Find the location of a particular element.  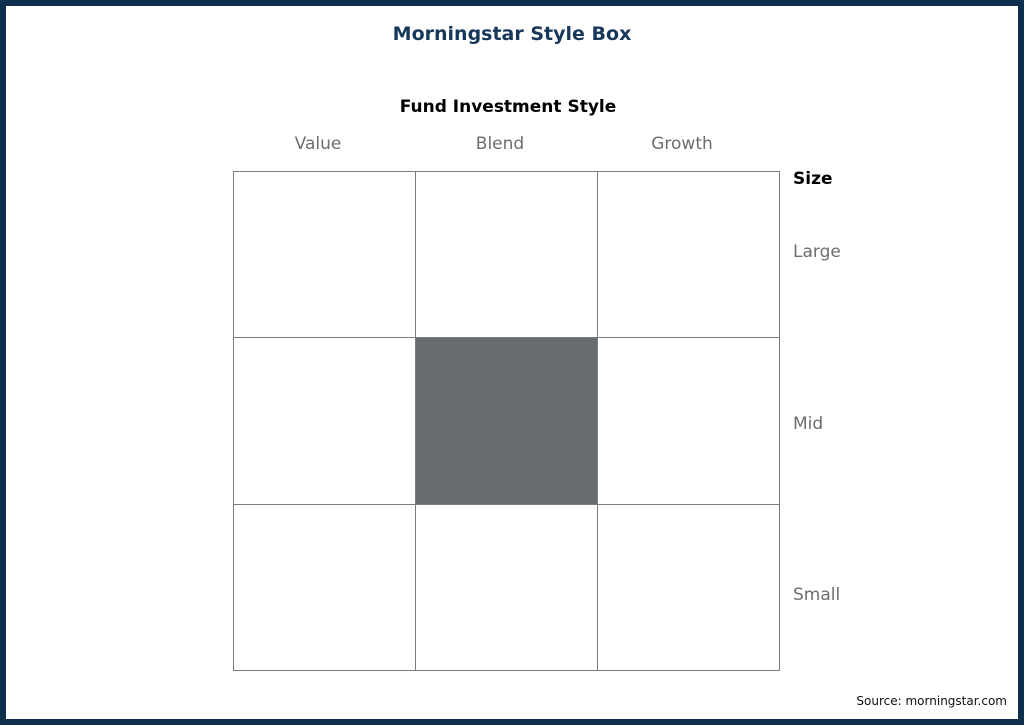

cell-mid-value is located at coordinates (325, 421).